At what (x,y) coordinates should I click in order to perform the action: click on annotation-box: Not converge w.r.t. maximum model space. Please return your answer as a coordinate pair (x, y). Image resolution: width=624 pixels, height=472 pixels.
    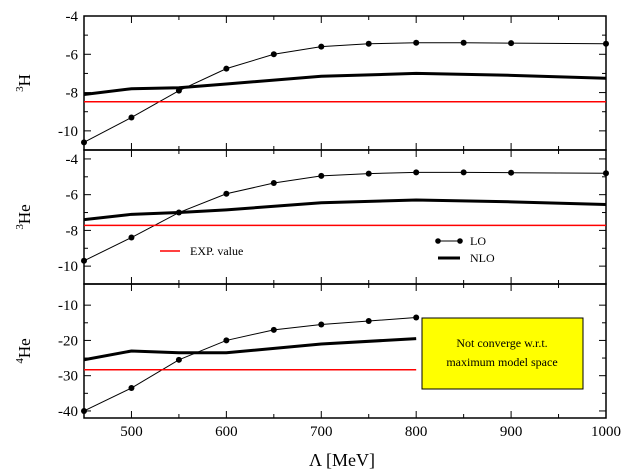
    Looking at the image, I should click on (502, 353).